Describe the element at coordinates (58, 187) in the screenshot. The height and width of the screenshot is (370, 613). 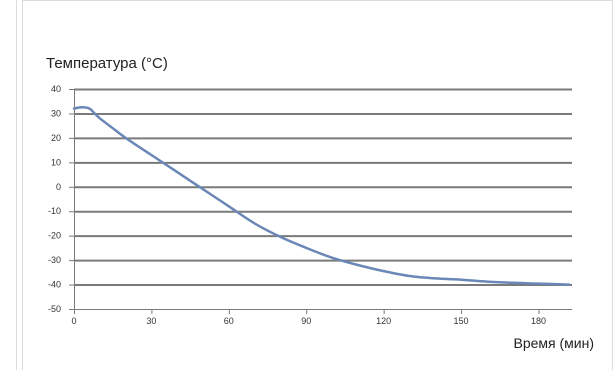
I see `y-tick-label: 0` at that location.